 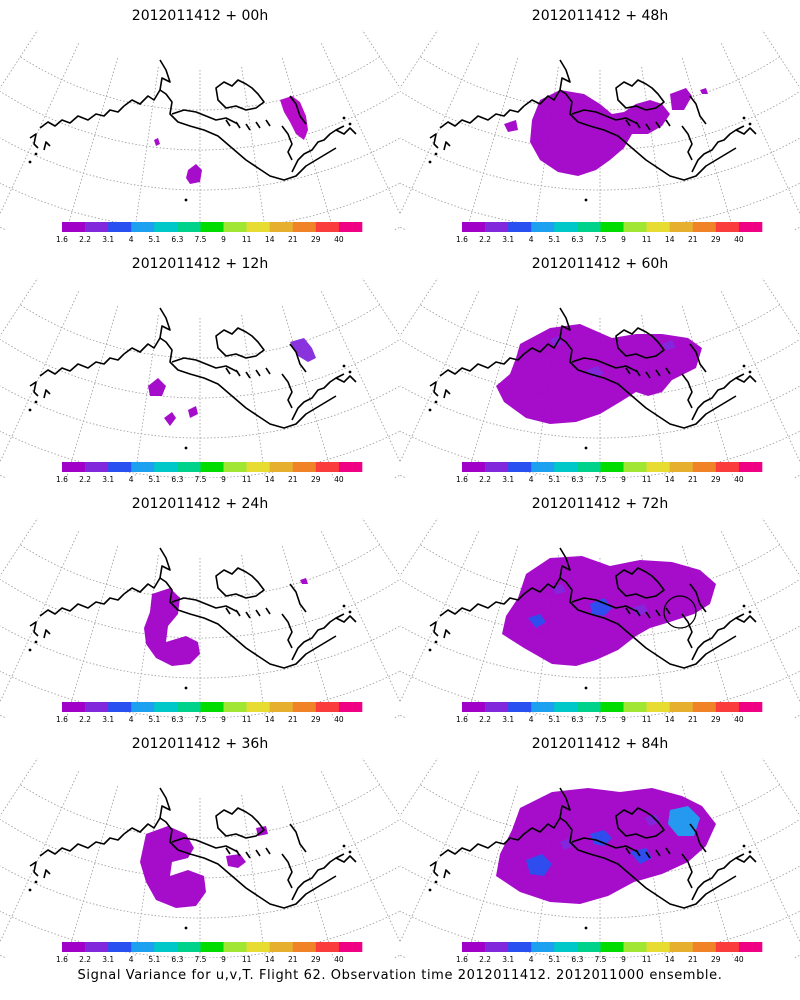 What do you see at coordinates (200, 618) in the screenshot?
I see `polar-stereographic-map` at bounding box center [200, 618].